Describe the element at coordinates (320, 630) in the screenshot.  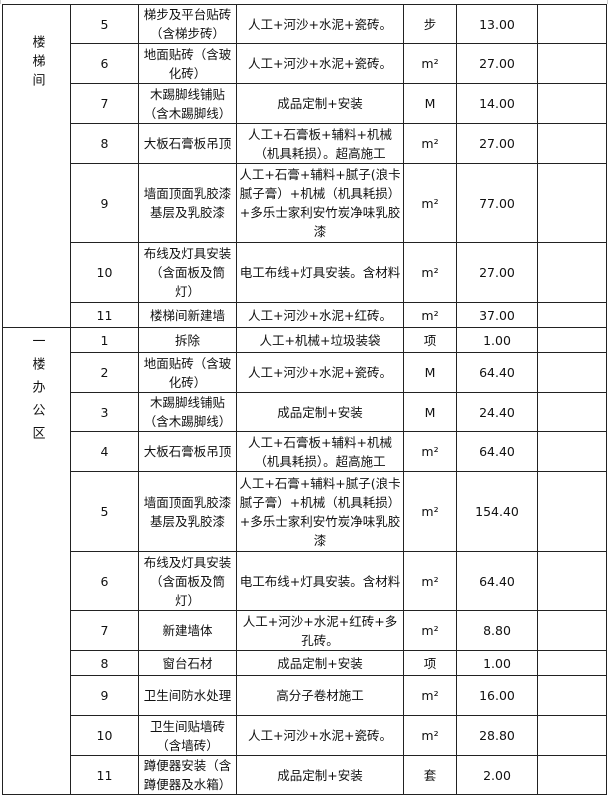
I see `cell-desc: 人工+河沙+水泥+红砖+多孔砖。` at that location.